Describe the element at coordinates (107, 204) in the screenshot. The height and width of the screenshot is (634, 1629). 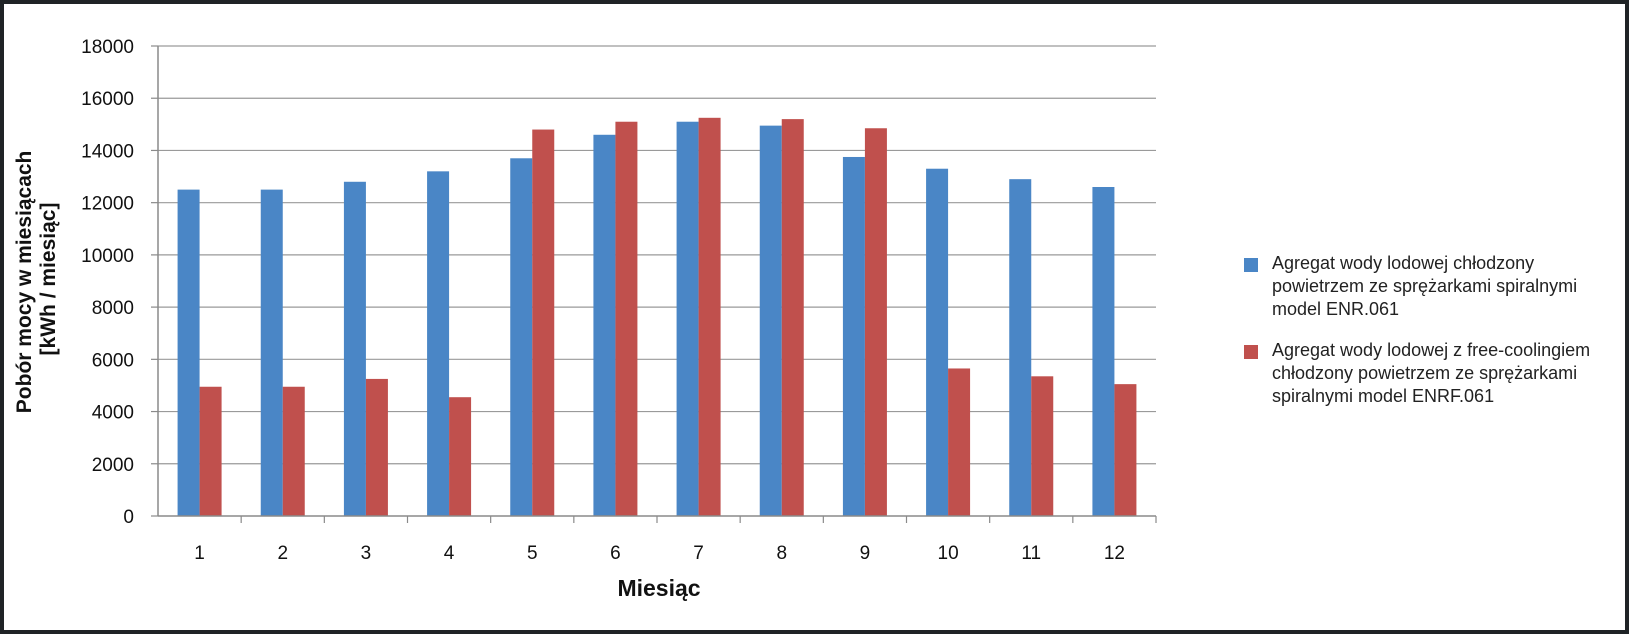
I see `y-tick-label: 12000` at that location.